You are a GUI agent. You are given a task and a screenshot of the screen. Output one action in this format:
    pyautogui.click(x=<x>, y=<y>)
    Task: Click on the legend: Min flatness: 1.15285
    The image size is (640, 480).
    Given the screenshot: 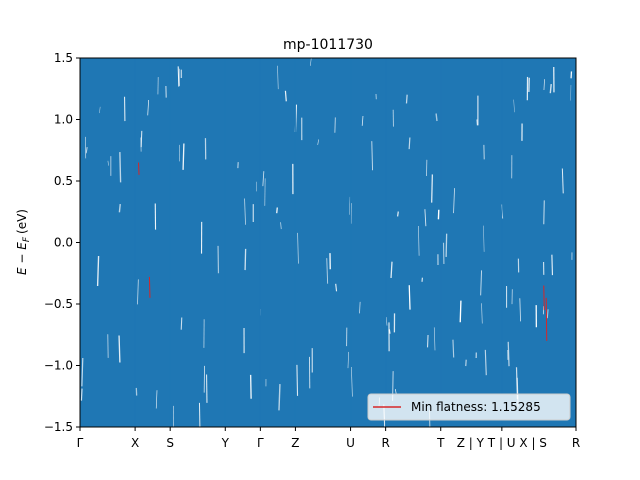 What is the action you would take?
    pyautogui.click(x=469, y=407)
    